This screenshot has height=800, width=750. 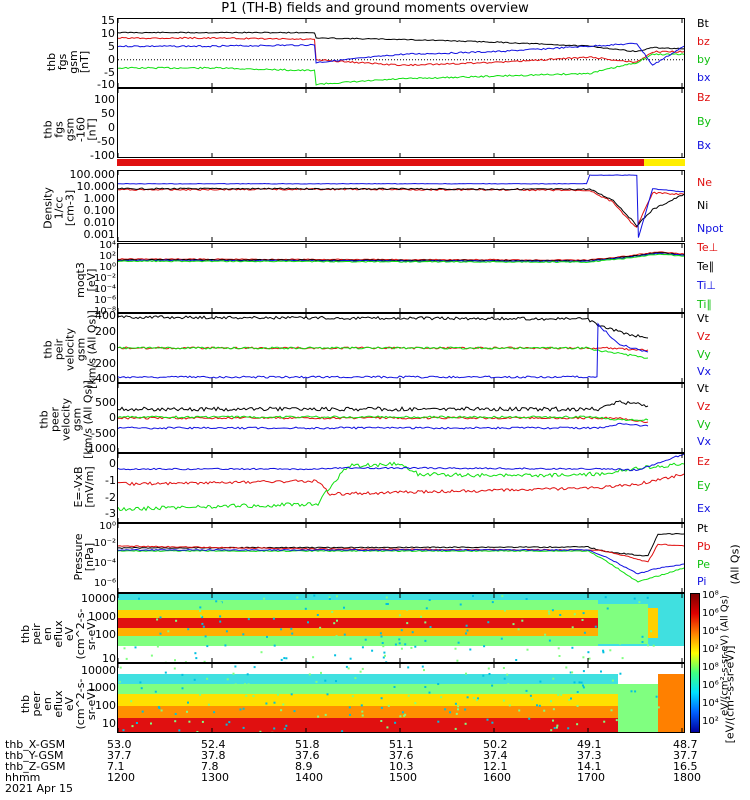 What do you see at coordinates (403, 777) in the screenshot?
I see `eph-value: 1500` at bounding box center [403, 777].